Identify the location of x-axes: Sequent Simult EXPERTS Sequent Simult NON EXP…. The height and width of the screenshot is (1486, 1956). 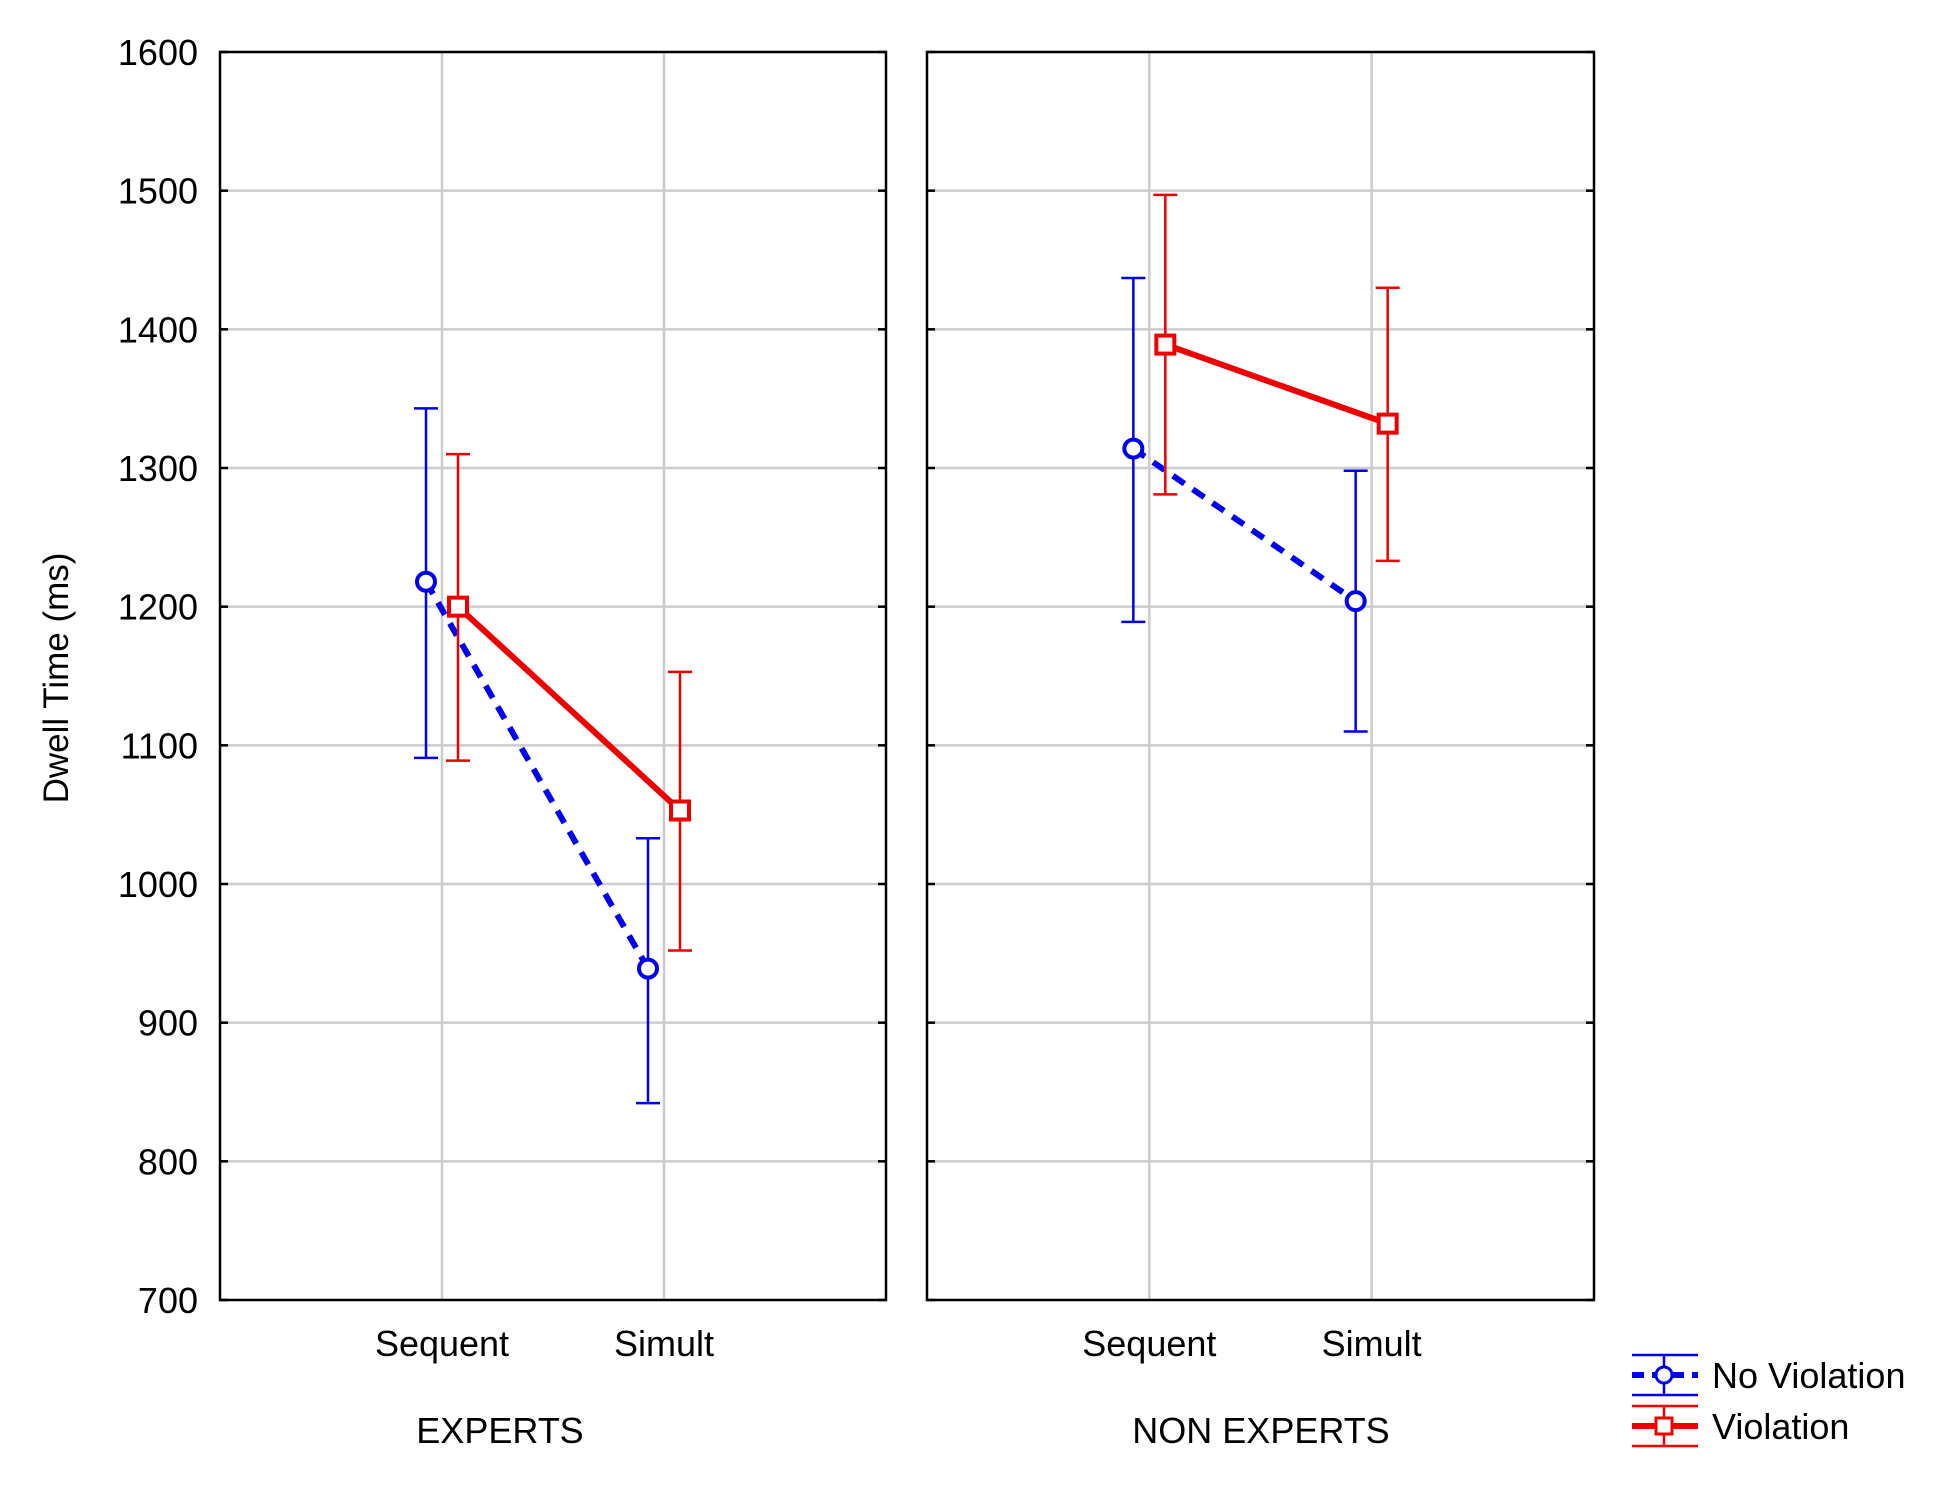
(898, 1387).